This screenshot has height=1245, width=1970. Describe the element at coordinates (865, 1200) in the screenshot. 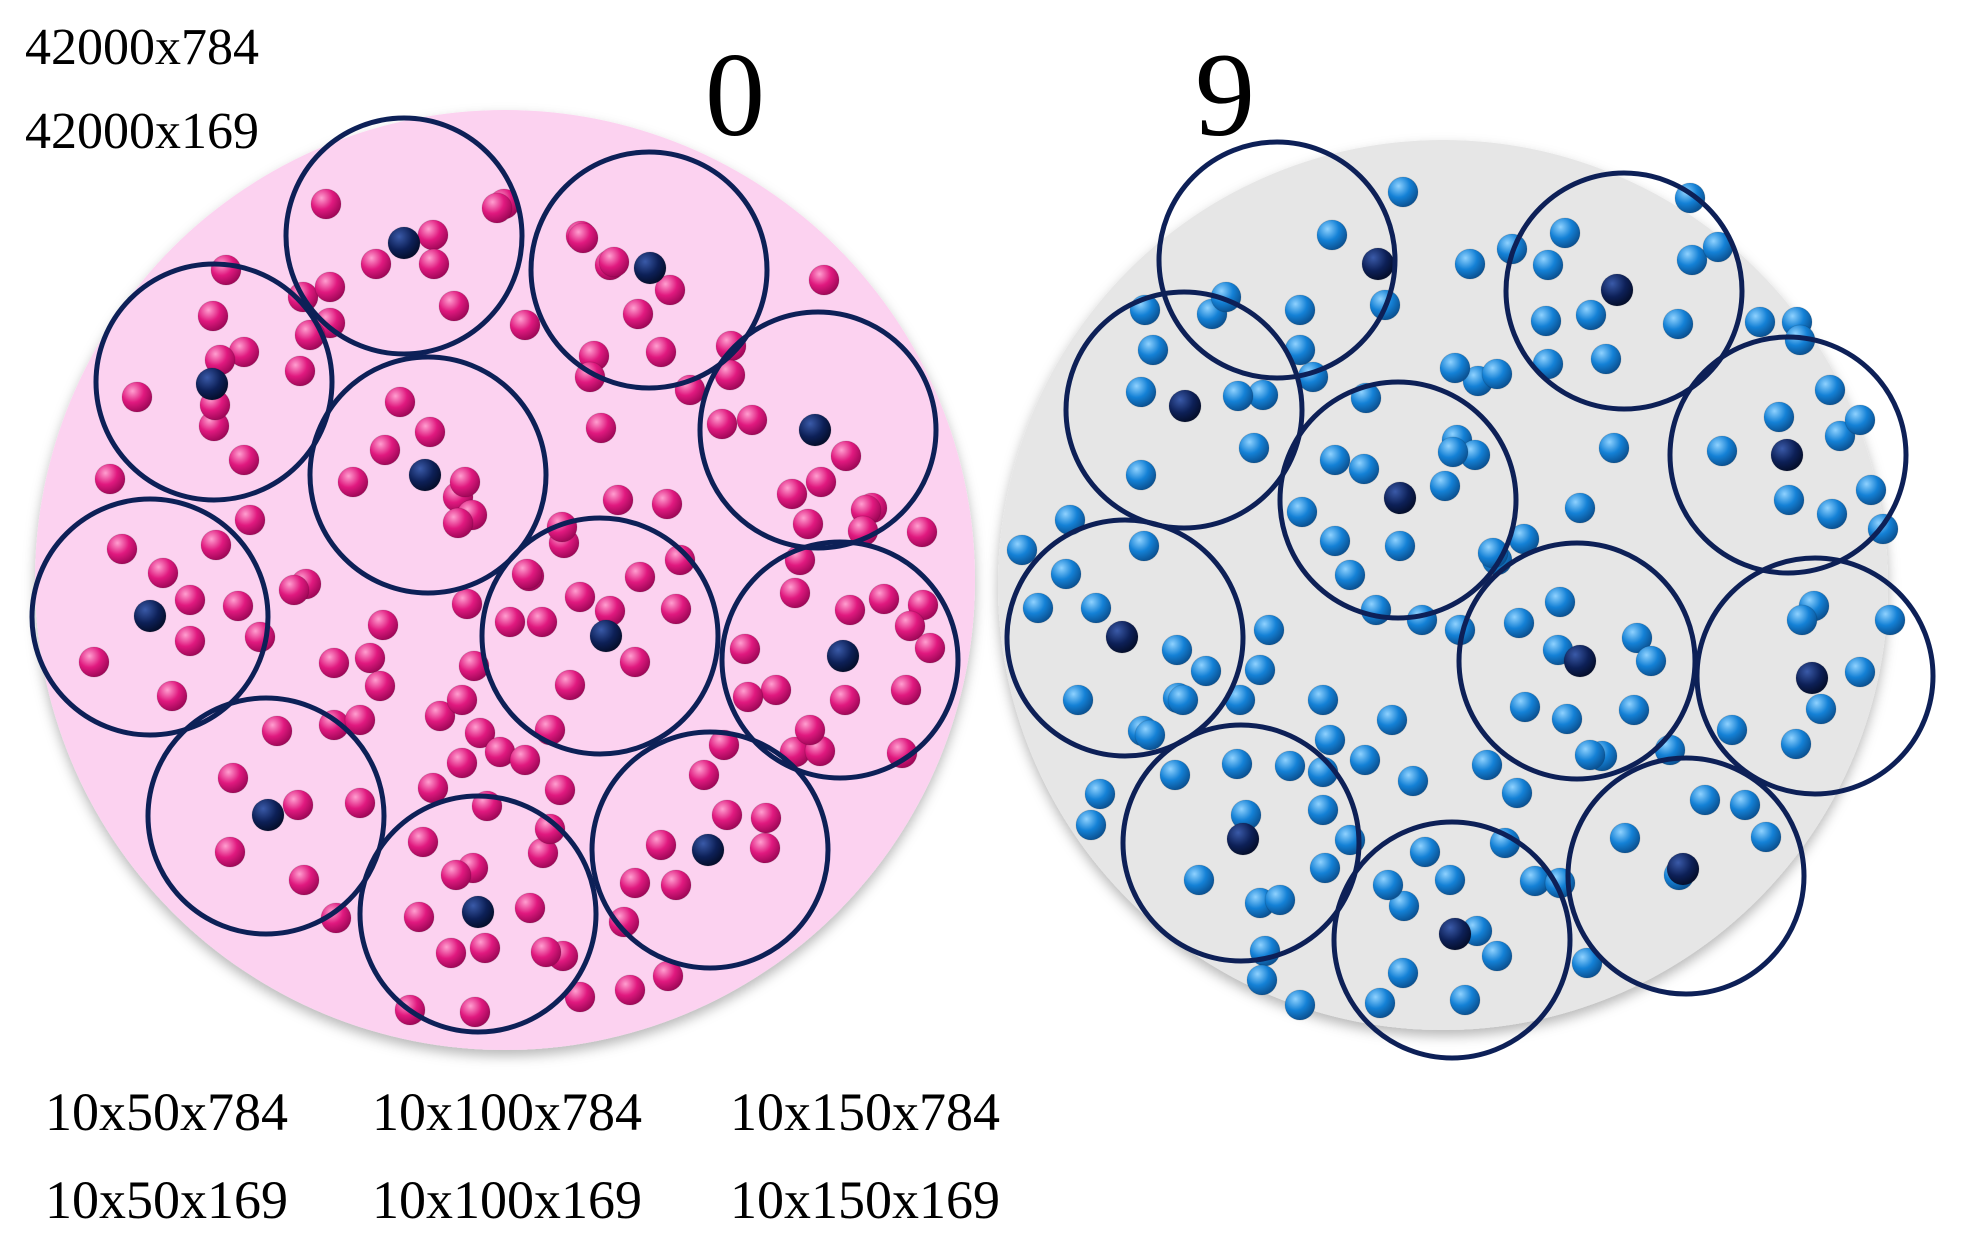

I see `bottom-label-150x169: 10x150x169` at that location.